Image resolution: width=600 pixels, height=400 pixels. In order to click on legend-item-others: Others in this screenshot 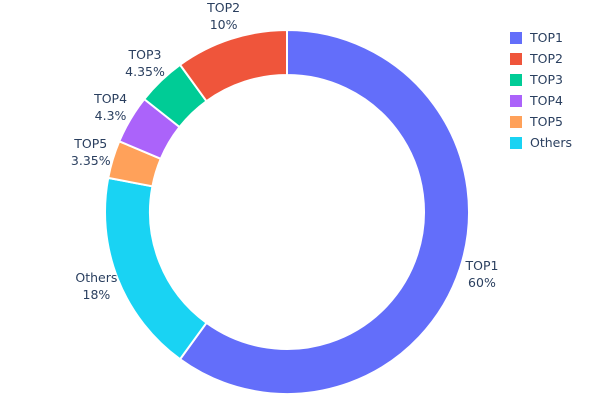, I will do `click(541, 142)`.